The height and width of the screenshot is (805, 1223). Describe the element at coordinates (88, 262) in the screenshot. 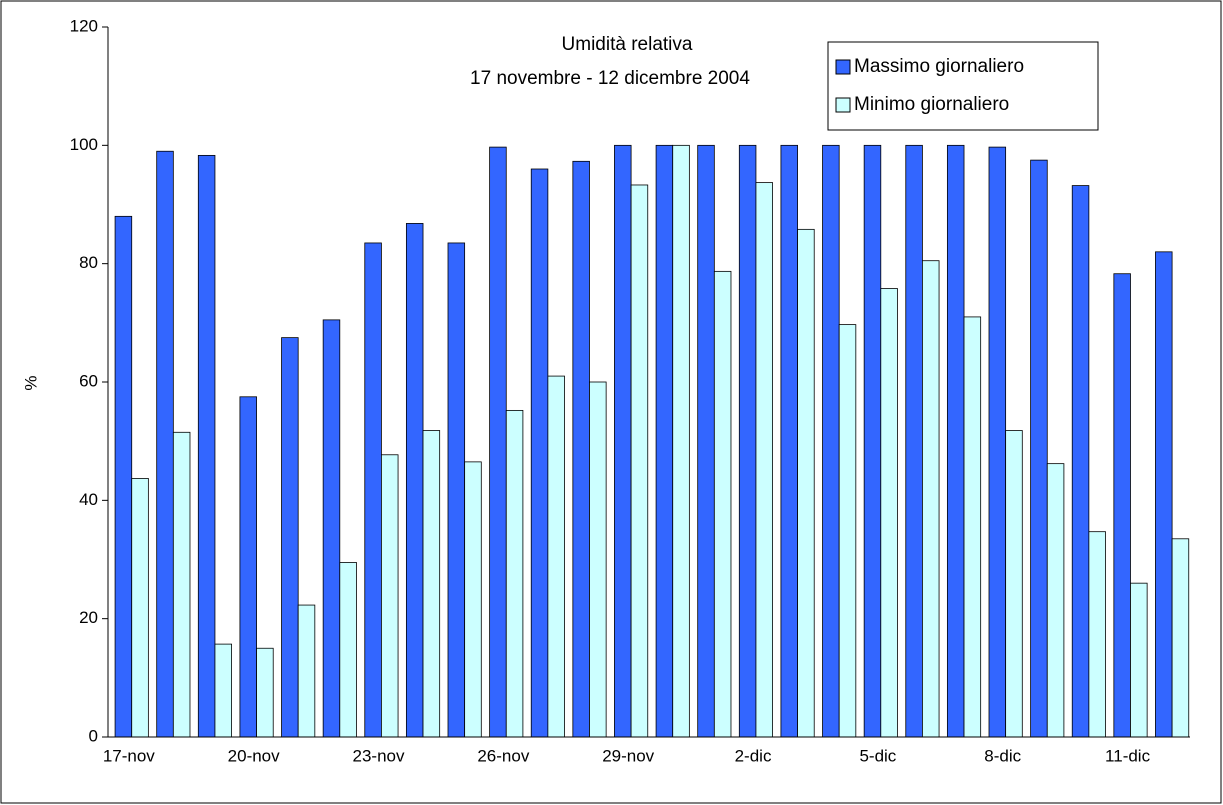

I see `y-tick-label: 80` at that location.